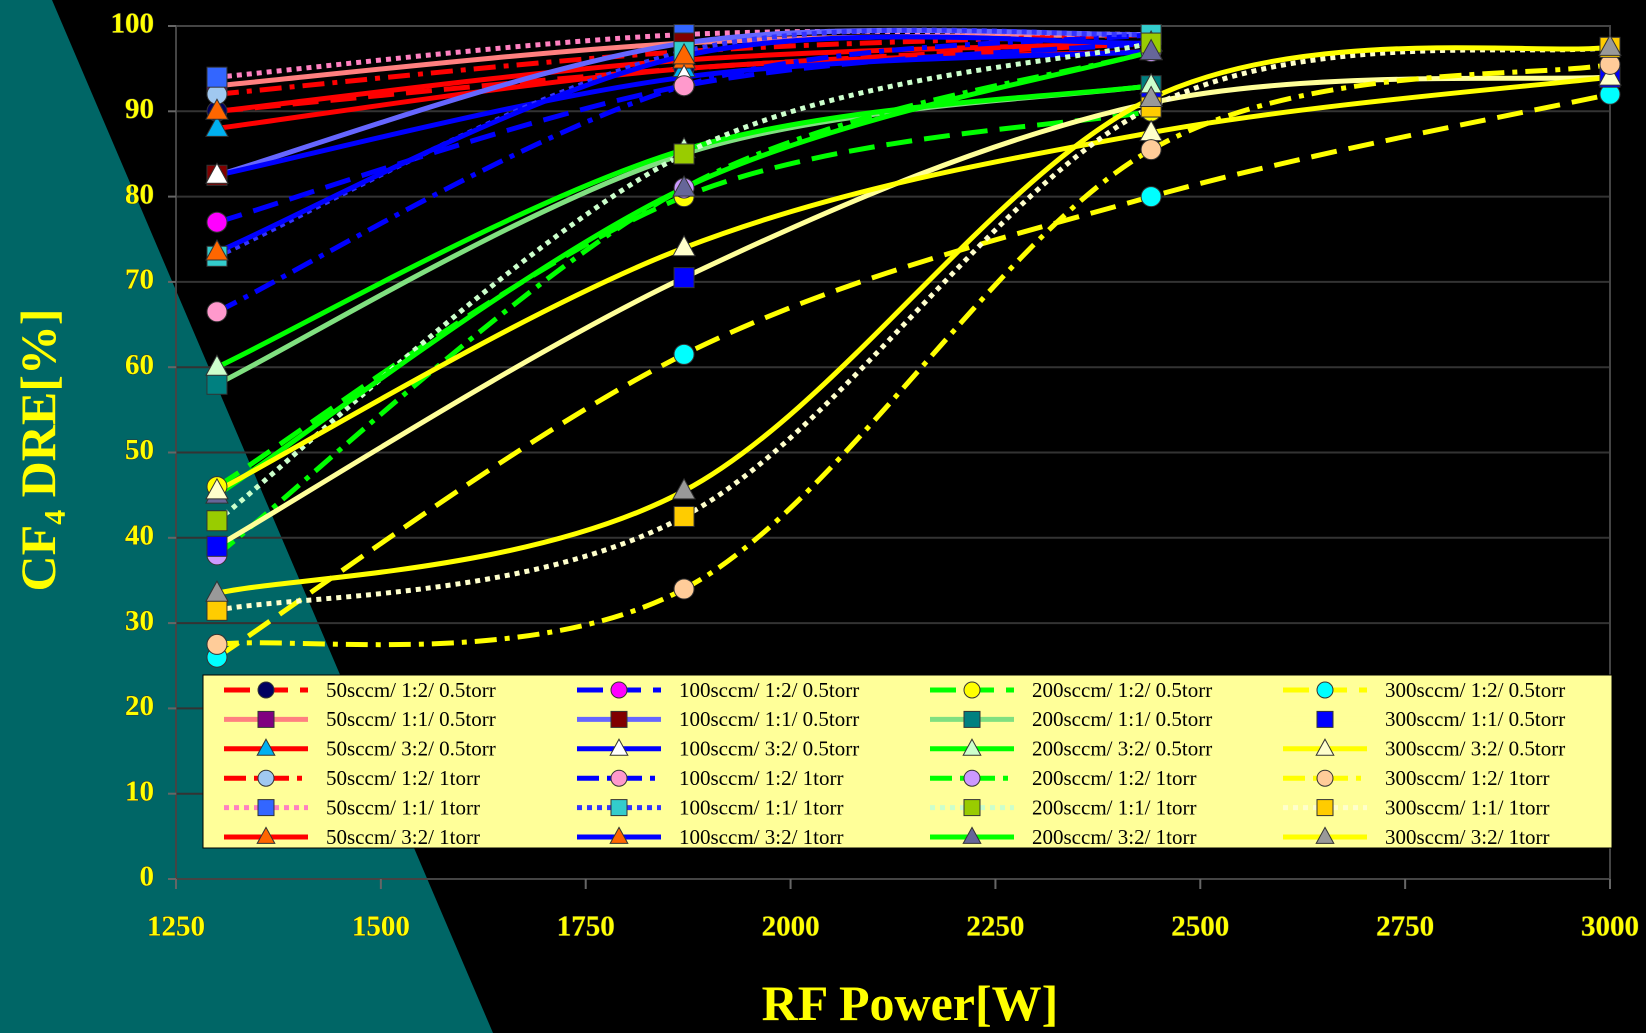 This screenshot has width=1646, height=1033. What do you see at coordinates (381, 927) in the screenshot?
I see `x-tick-label: 1500` at bounding box center [381, 927].